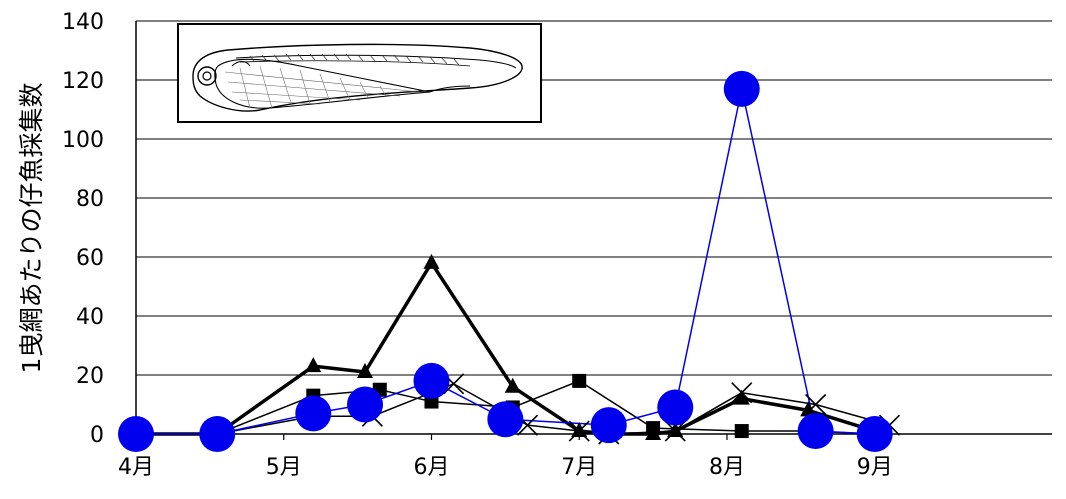 The image size is (1066, 499). What do you see at coordinates (83, 22) in the screenshot?
I see `y-tick-label: 140` at bounding box center [83, 22].